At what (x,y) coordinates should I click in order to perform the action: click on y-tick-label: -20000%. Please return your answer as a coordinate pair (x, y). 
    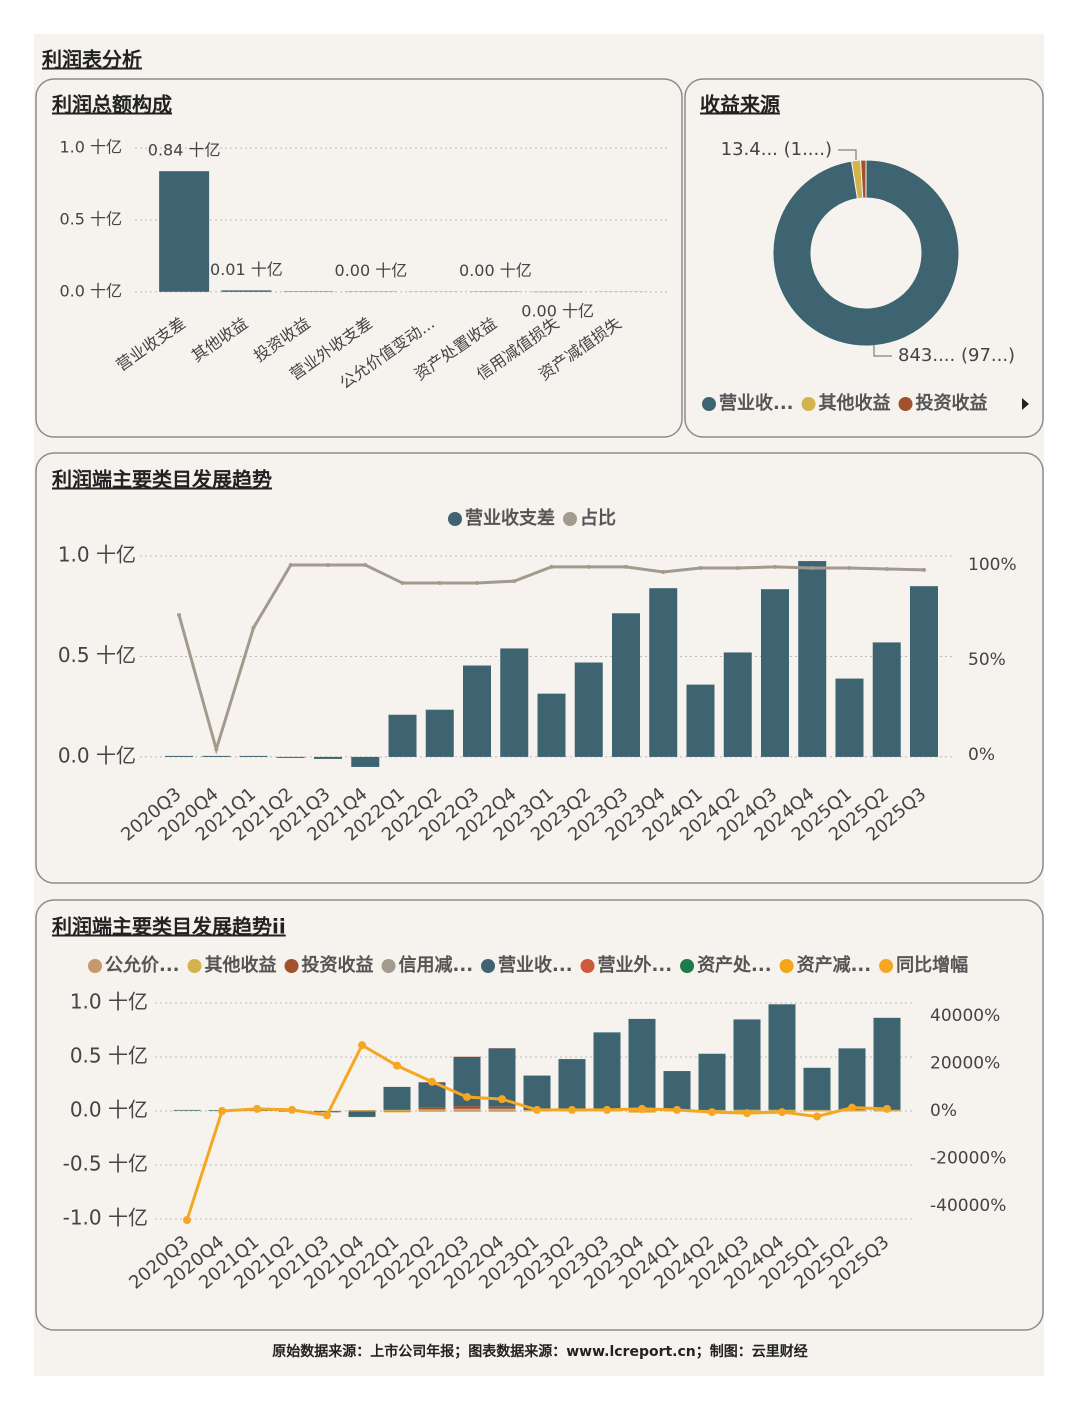
    Looking at the image, I should click on (968, 1159).